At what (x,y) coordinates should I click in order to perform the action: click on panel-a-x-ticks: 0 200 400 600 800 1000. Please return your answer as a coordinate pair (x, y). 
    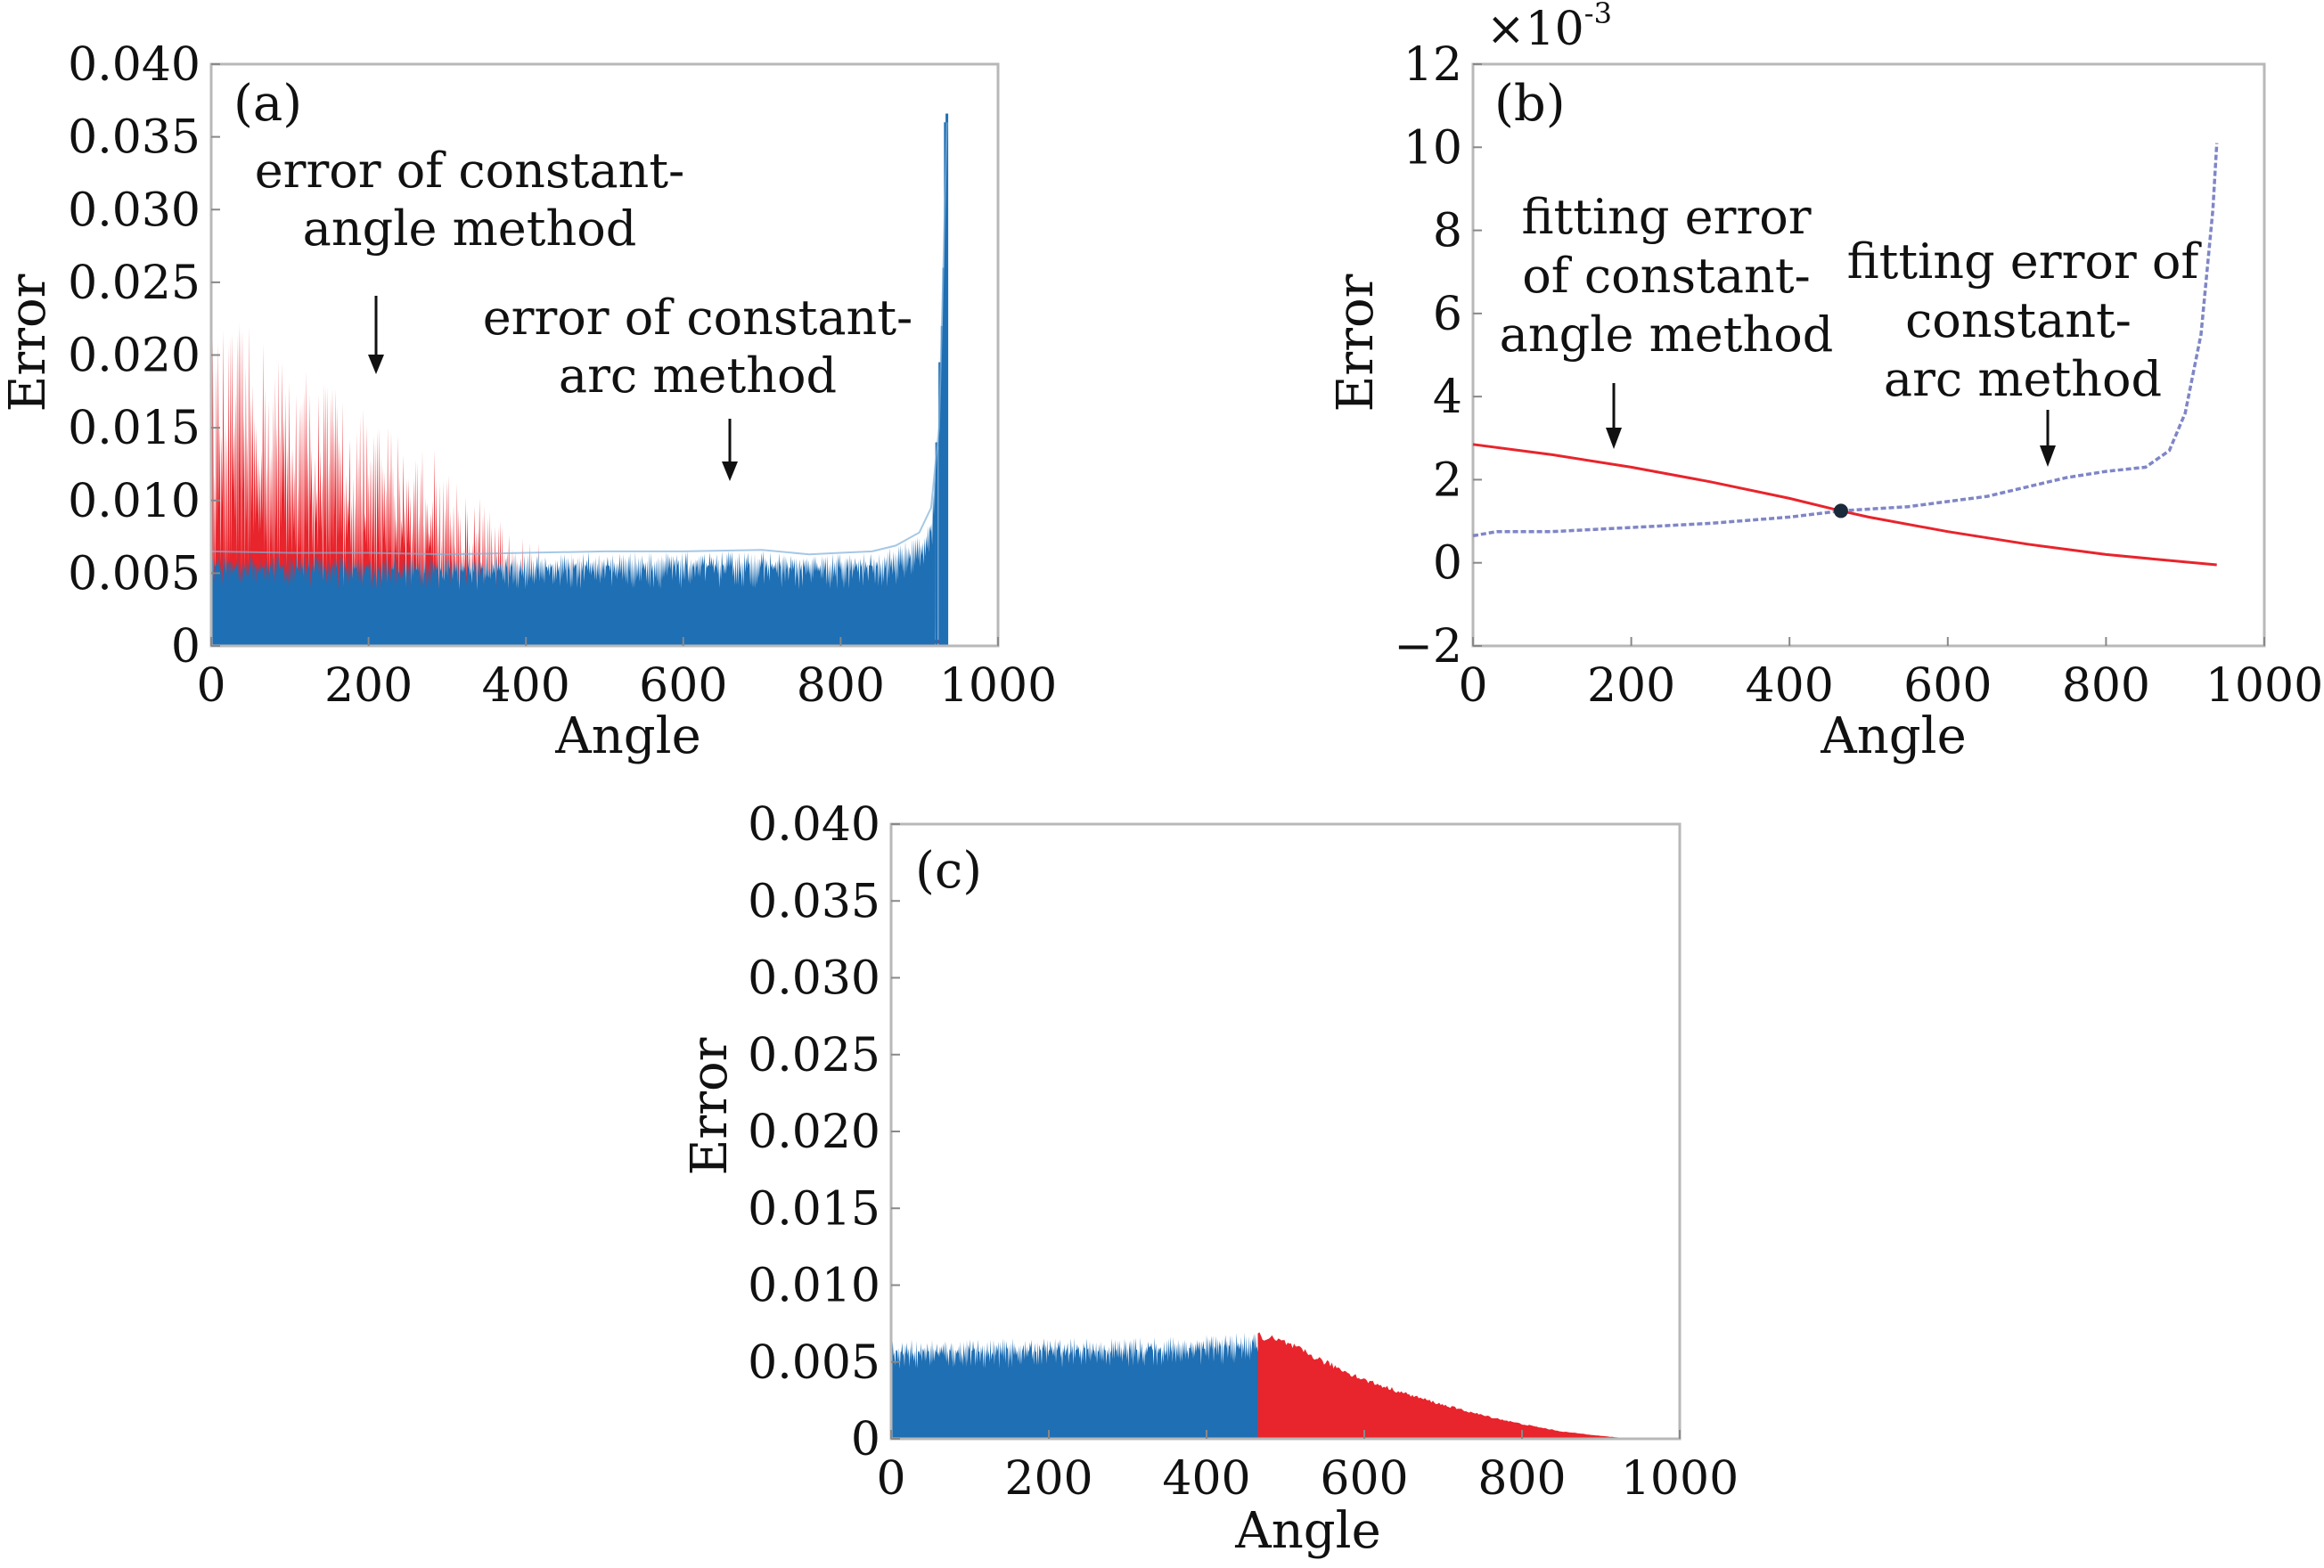
    Looking at the image, I should click on (626, 675).